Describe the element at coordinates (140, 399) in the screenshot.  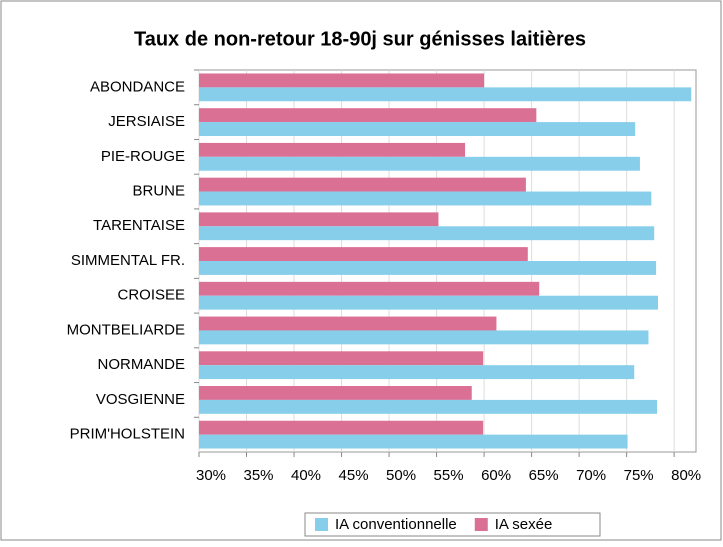
I see `y-tick-label: VOSGIENNE` at that location.